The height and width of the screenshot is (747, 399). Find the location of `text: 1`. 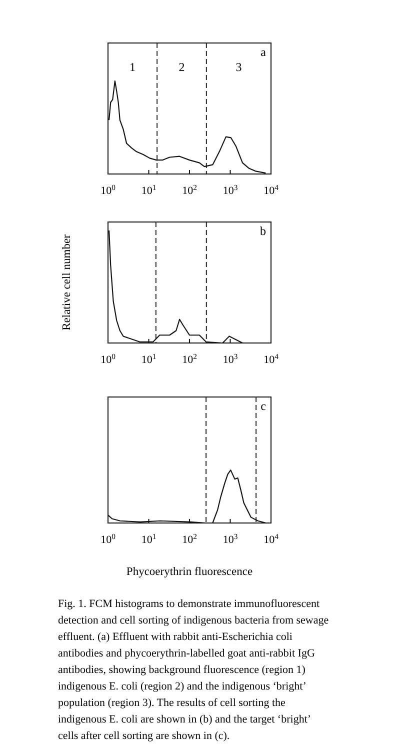

text: 1 is located at coordinates (133, 67).